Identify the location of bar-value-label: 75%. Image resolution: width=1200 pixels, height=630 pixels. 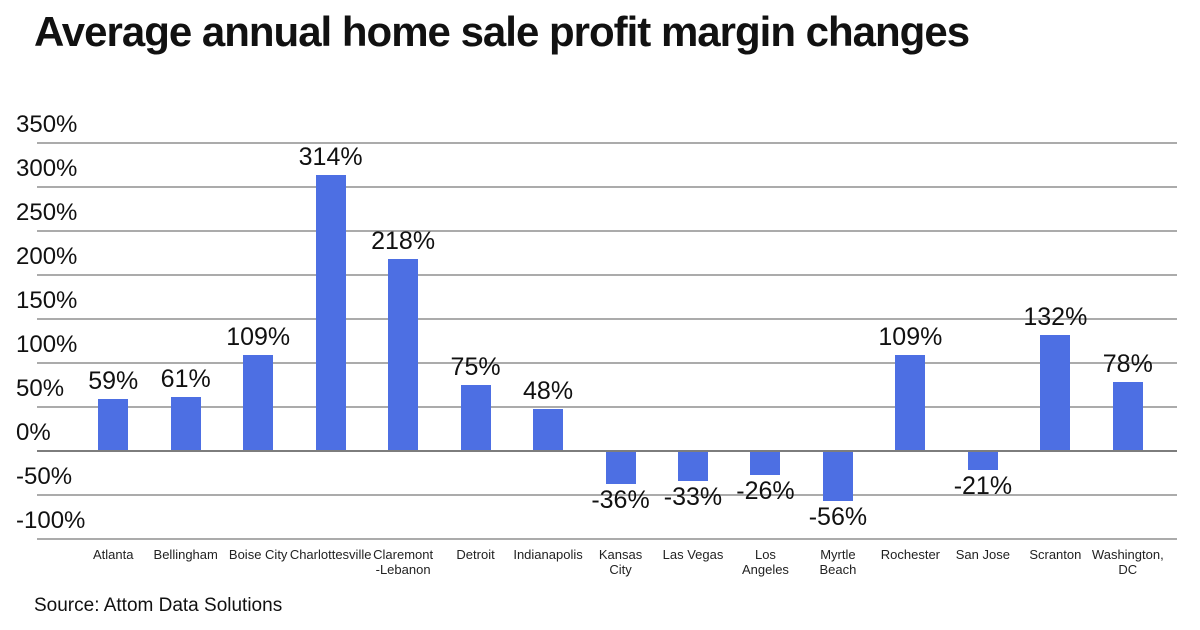
(475, 367).